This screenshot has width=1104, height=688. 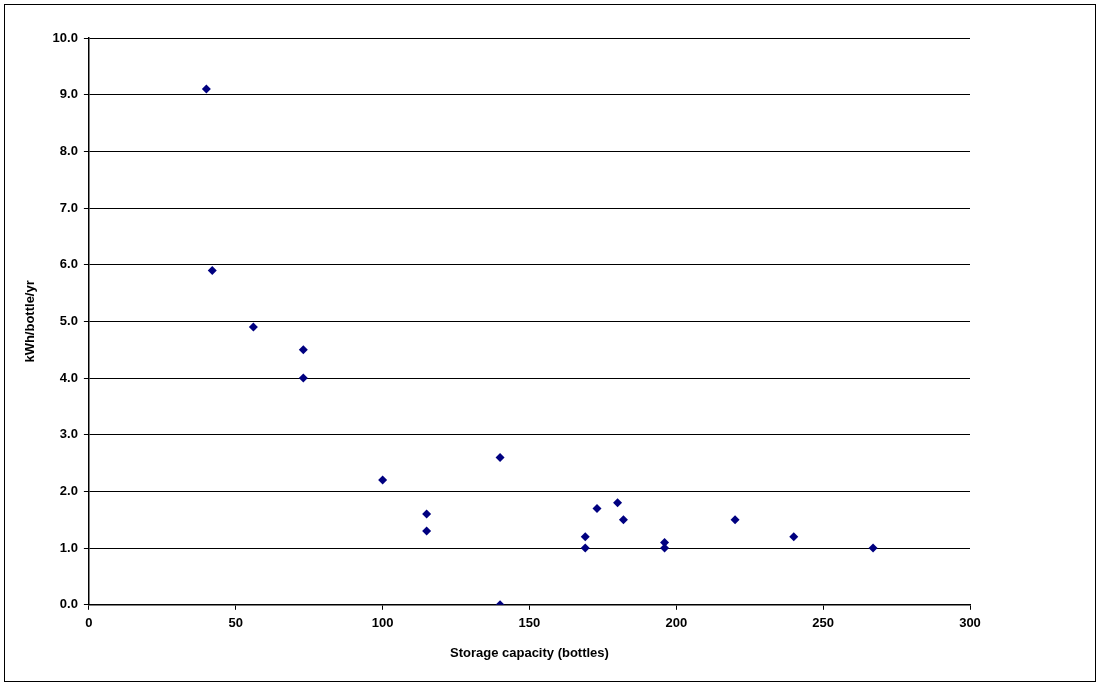 I want to click on y-tick-label: 8.0, so click(x=68, y=150).